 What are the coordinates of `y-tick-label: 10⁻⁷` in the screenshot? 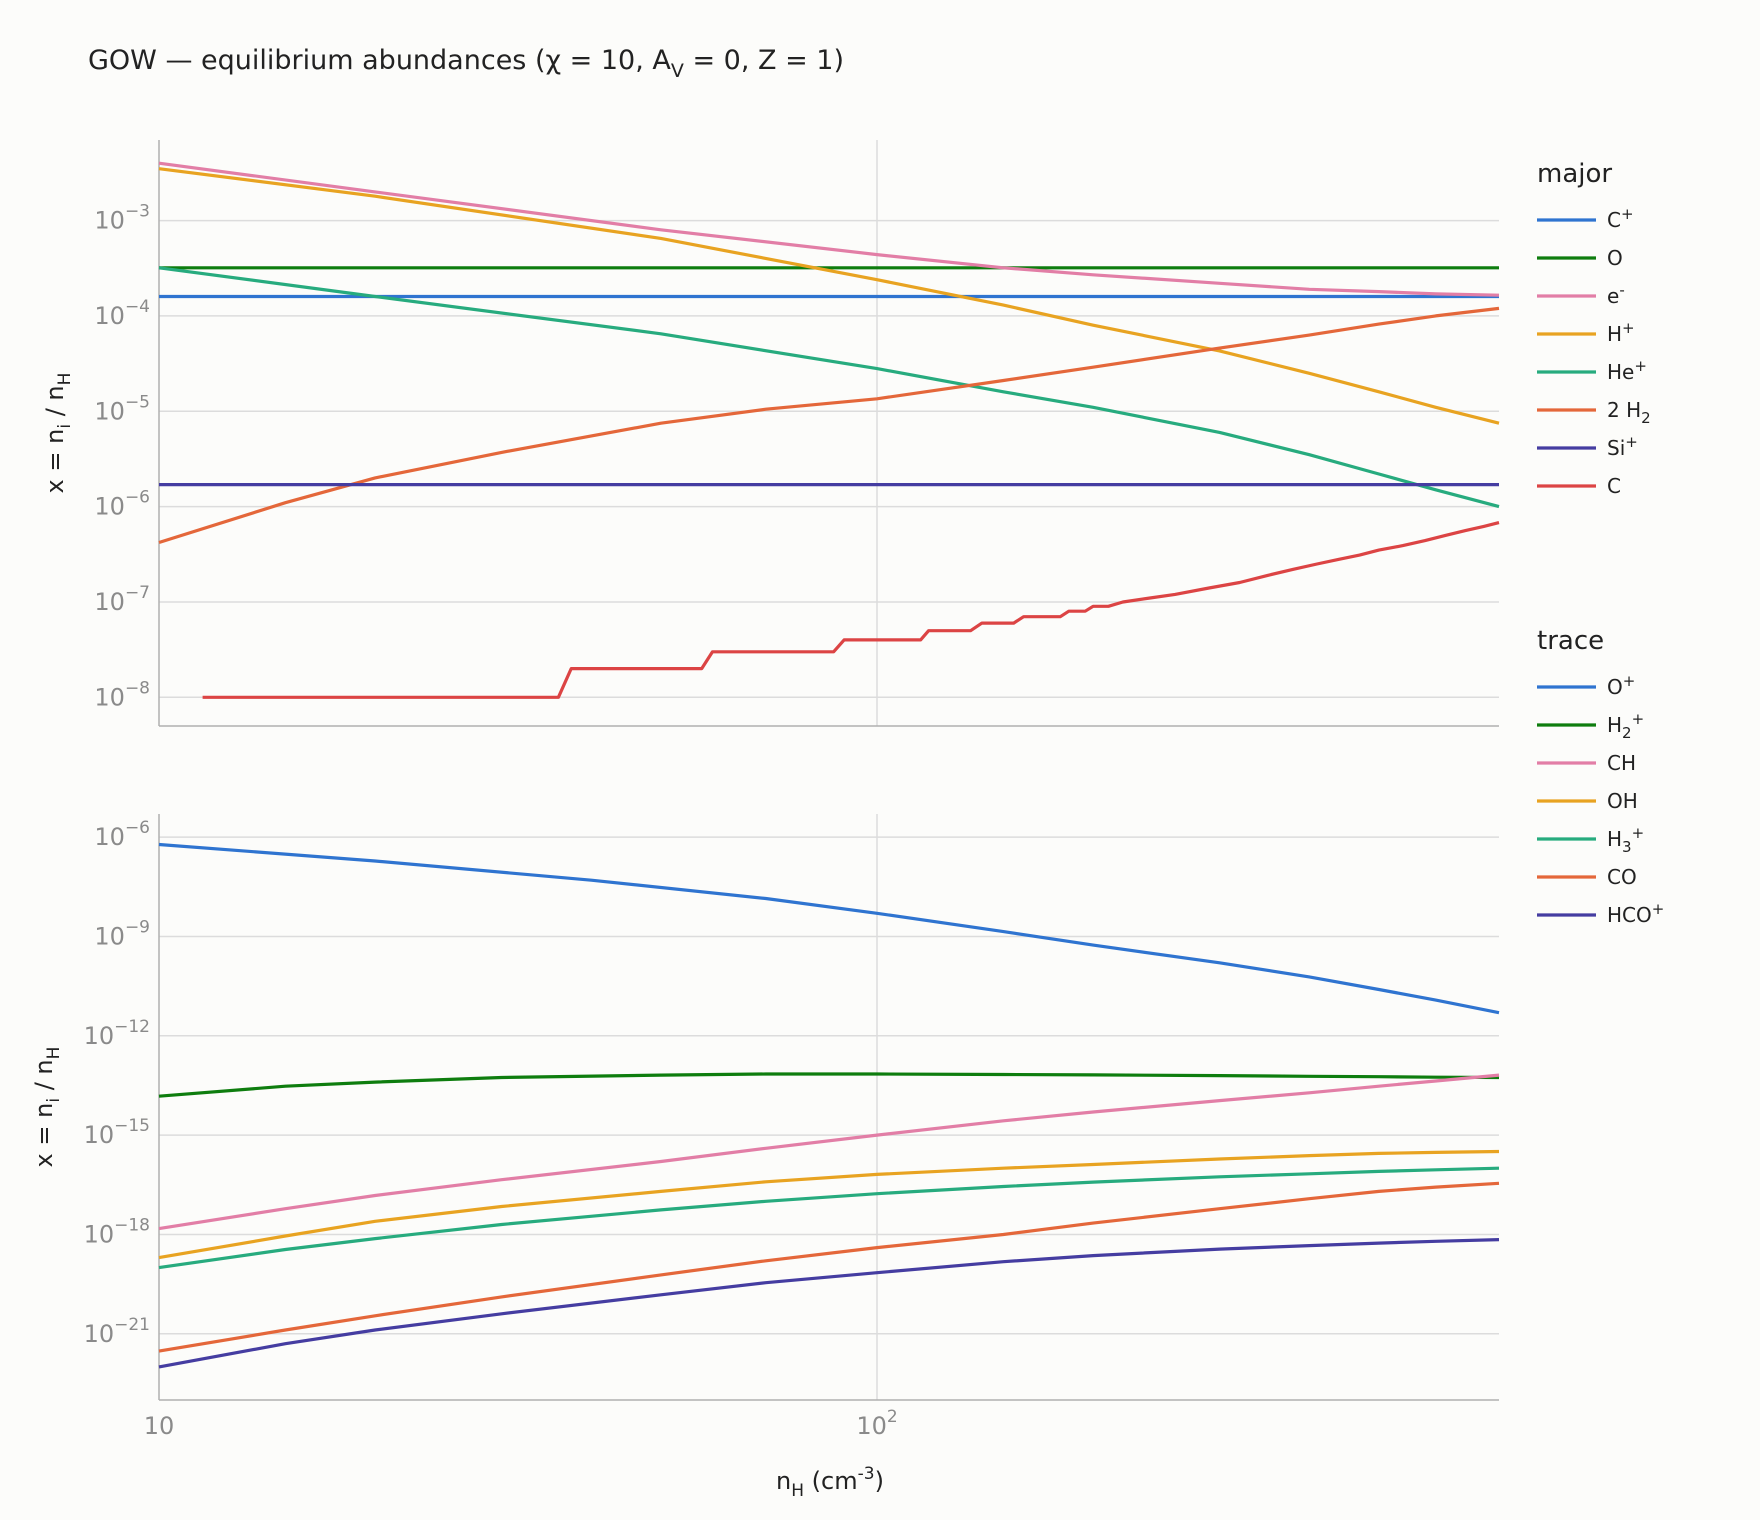 It's located at (122, 599).